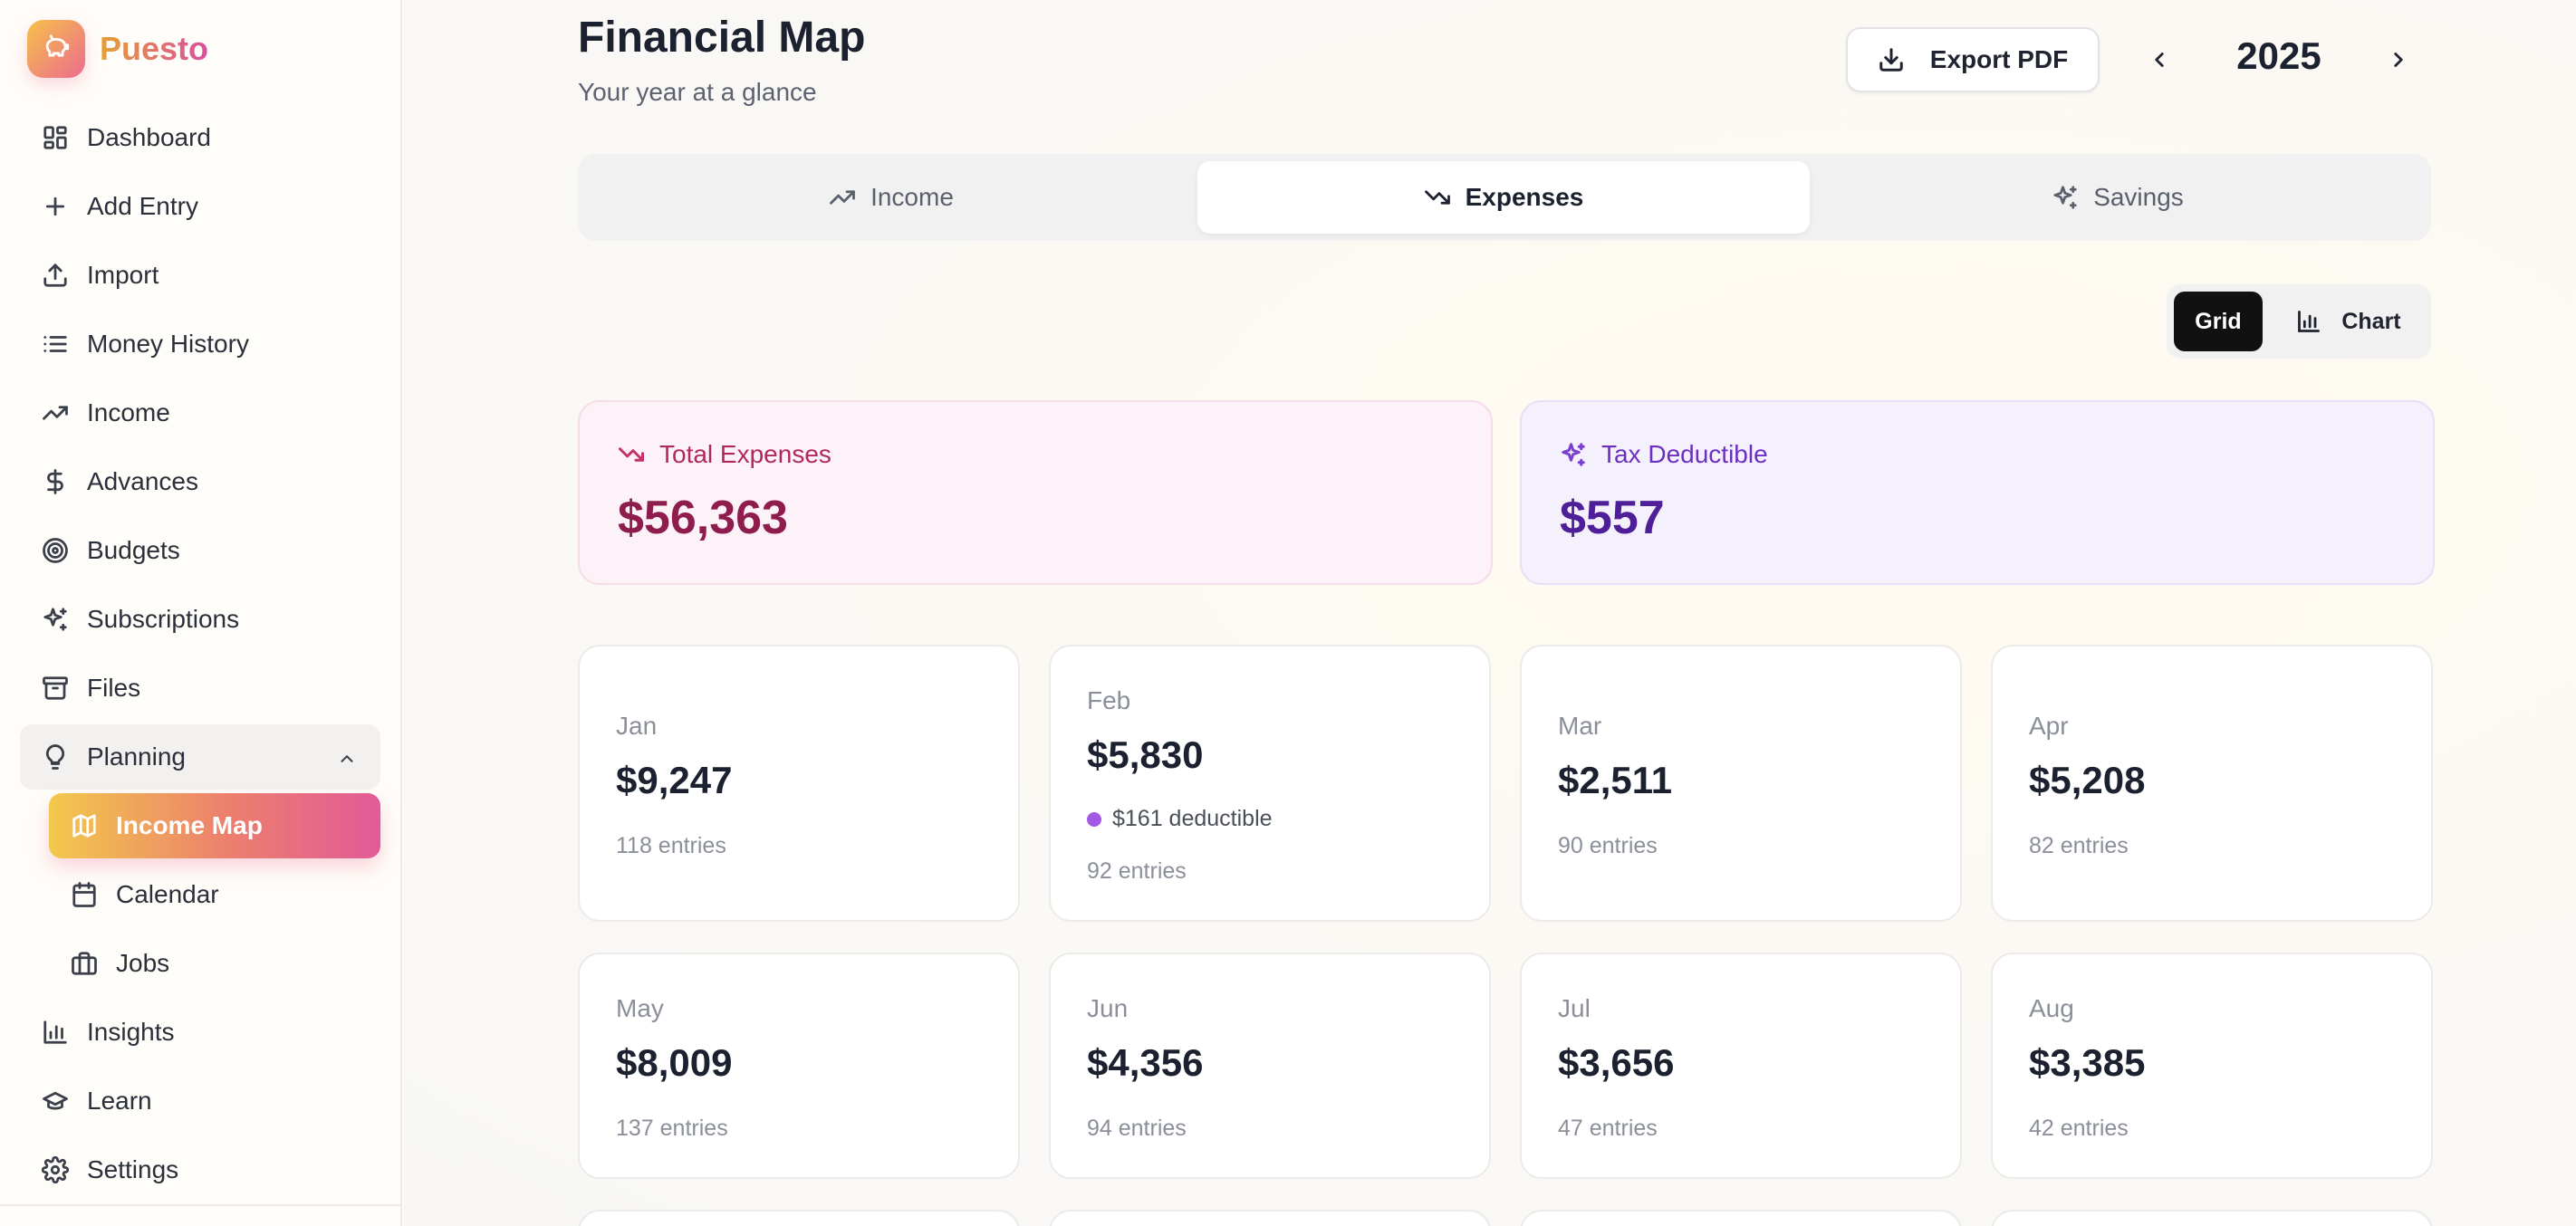  What do you see at coordinates (55, 207) in the screenshot?
I see `plus-icon` at bounding box center [55, 207].